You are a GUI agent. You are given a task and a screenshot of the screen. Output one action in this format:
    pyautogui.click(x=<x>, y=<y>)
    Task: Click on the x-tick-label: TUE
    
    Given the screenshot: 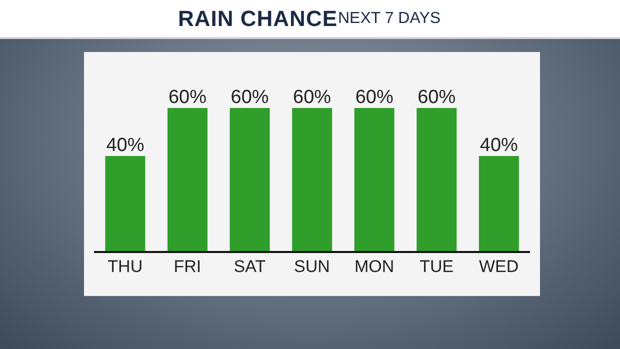 What is the action you would take?
    pyautogui.click(x=437, y=266)
    